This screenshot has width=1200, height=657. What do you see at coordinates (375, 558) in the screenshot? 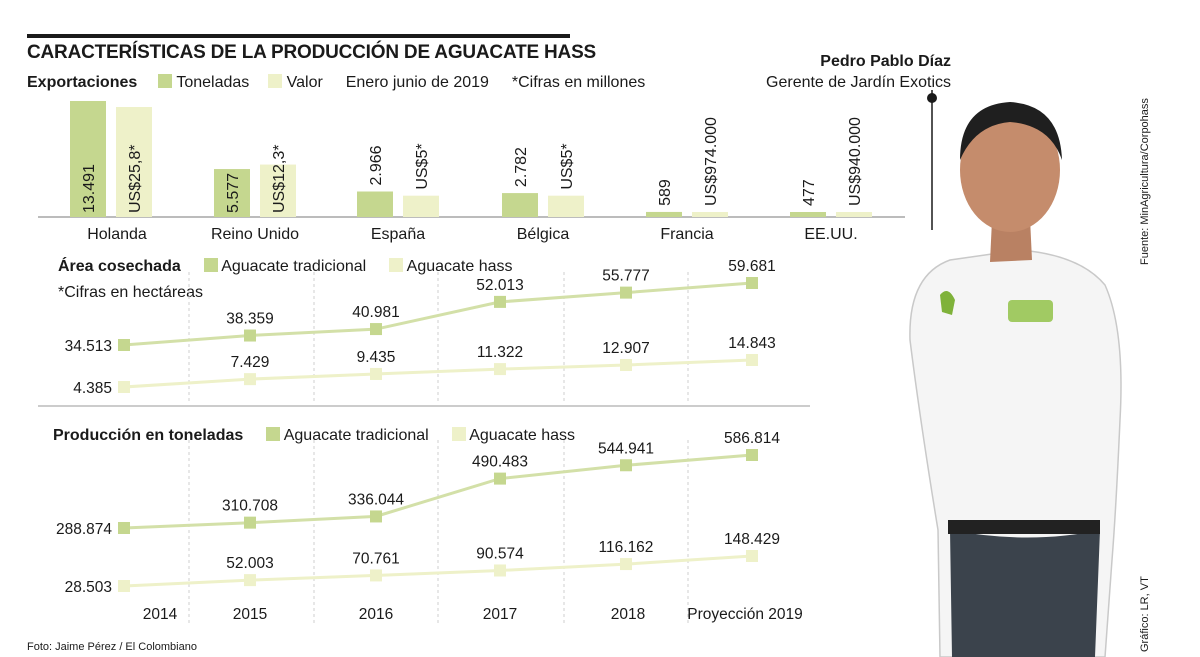
I see `prod-label-1-2: 70.761` at bounding box center [375, 558].